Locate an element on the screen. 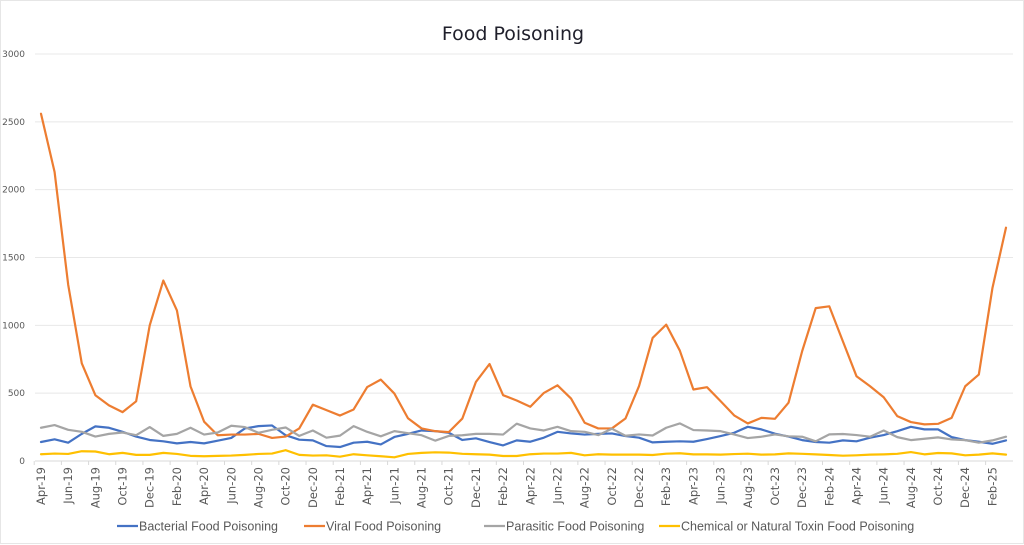 The height and width of the screenshot is (545, 1024). legend-label: Chemical or Natural Toxin Food Poisoning is located at coordinates (797, 527).